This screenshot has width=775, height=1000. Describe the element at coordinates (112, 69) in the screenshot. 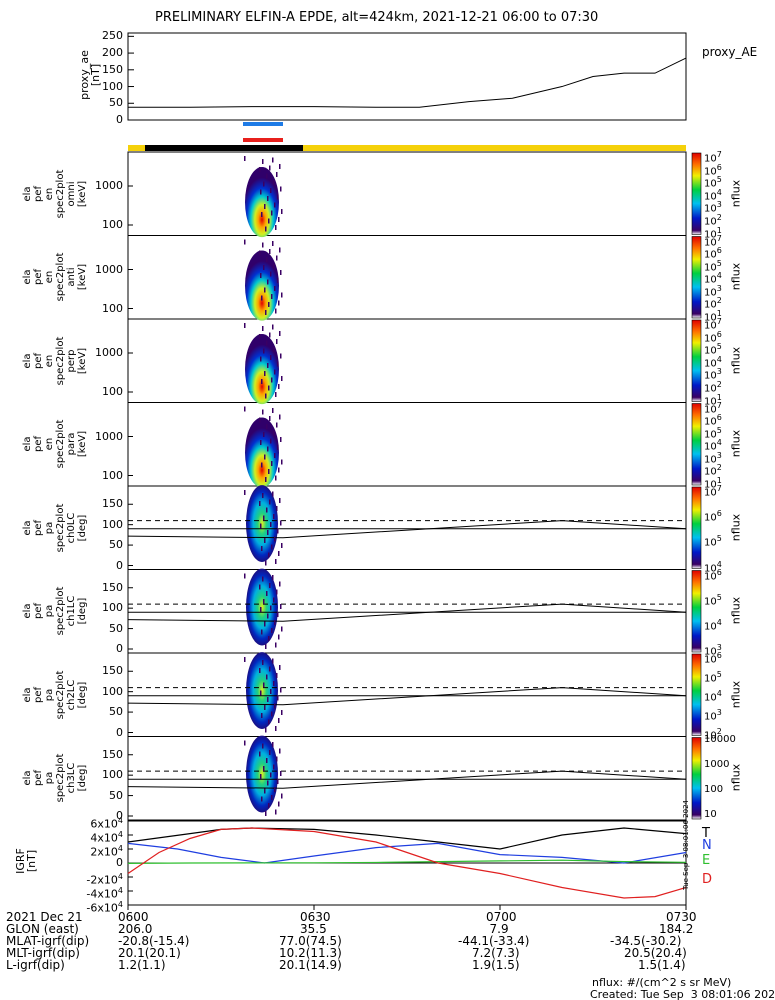

I see `ae-tick-label: 150` at that location.